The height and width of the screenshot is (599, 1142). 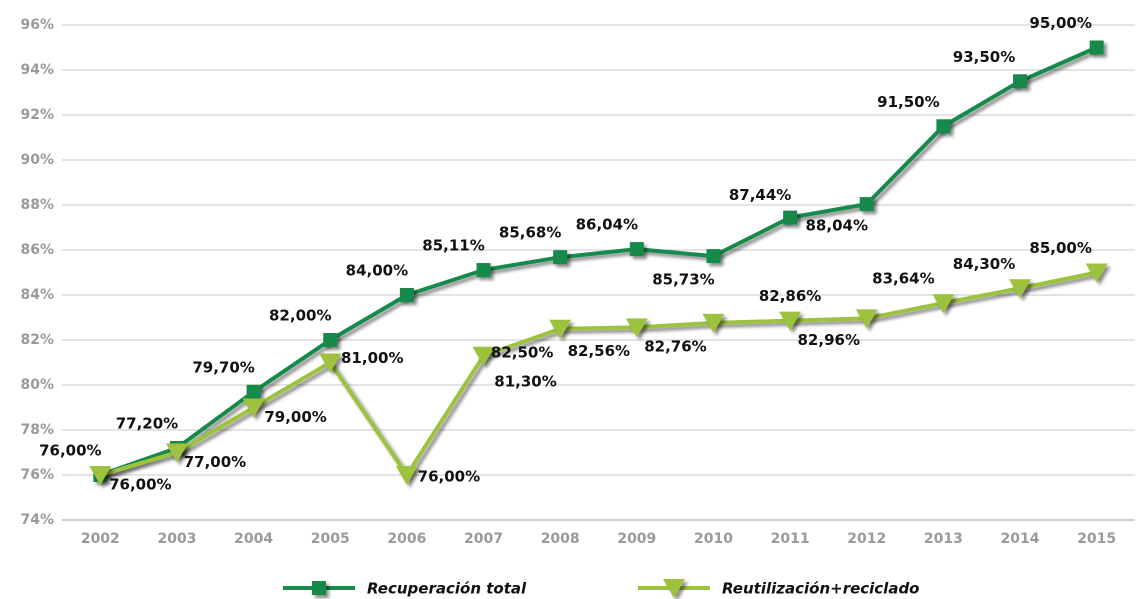 I want to click on y-tick-label: 88%, so click(x=37, y=205).